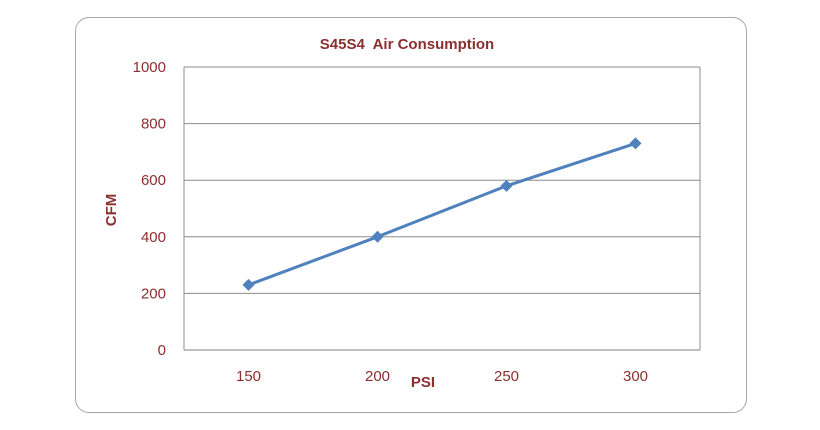  I want to click on x-tick-label: 150, so click(248, 376).